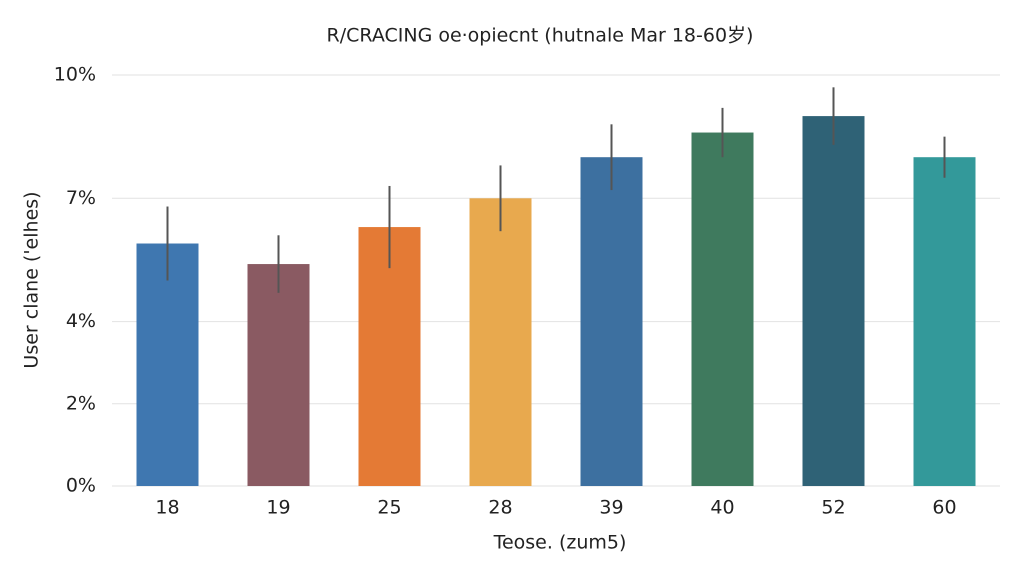 This screenshot has width=1024, height=576. I want to click on y-tick-label: 10%, so click(75, 75).